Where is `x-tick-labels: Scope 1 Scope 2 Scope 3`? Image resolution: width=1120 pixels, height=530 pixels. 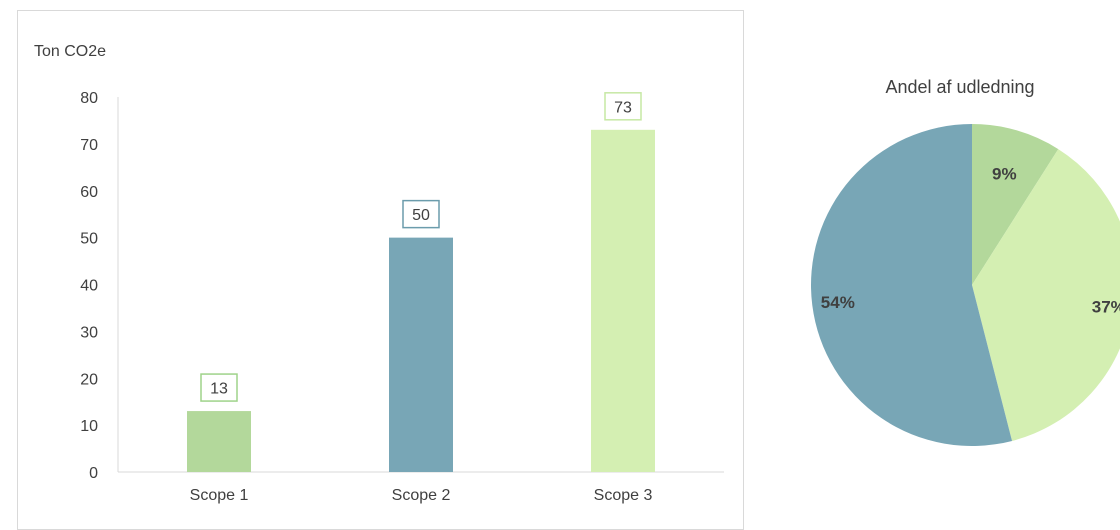 x-tick-labels: Scope 1 Scope 2 Scope 3 is located at coordinates (421, 495).